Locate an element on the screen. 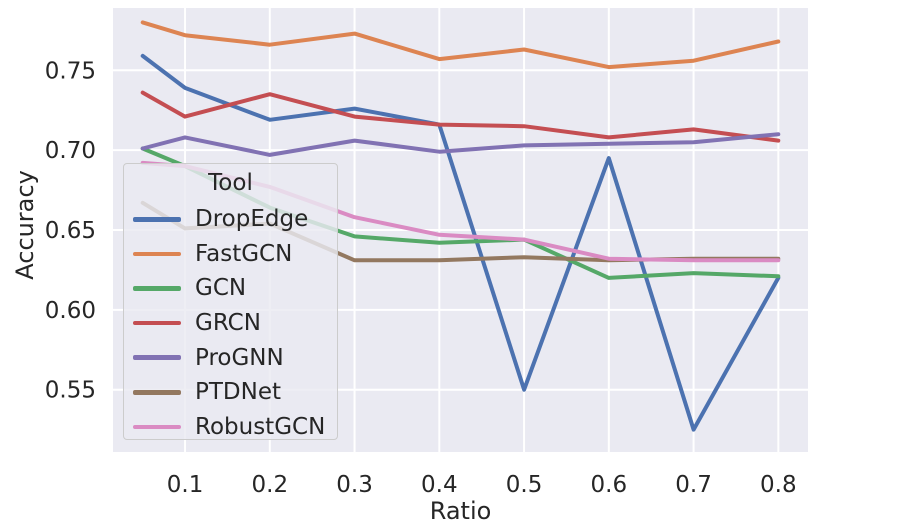  legend-label: DropEdge is located at coordinates (252, 219).